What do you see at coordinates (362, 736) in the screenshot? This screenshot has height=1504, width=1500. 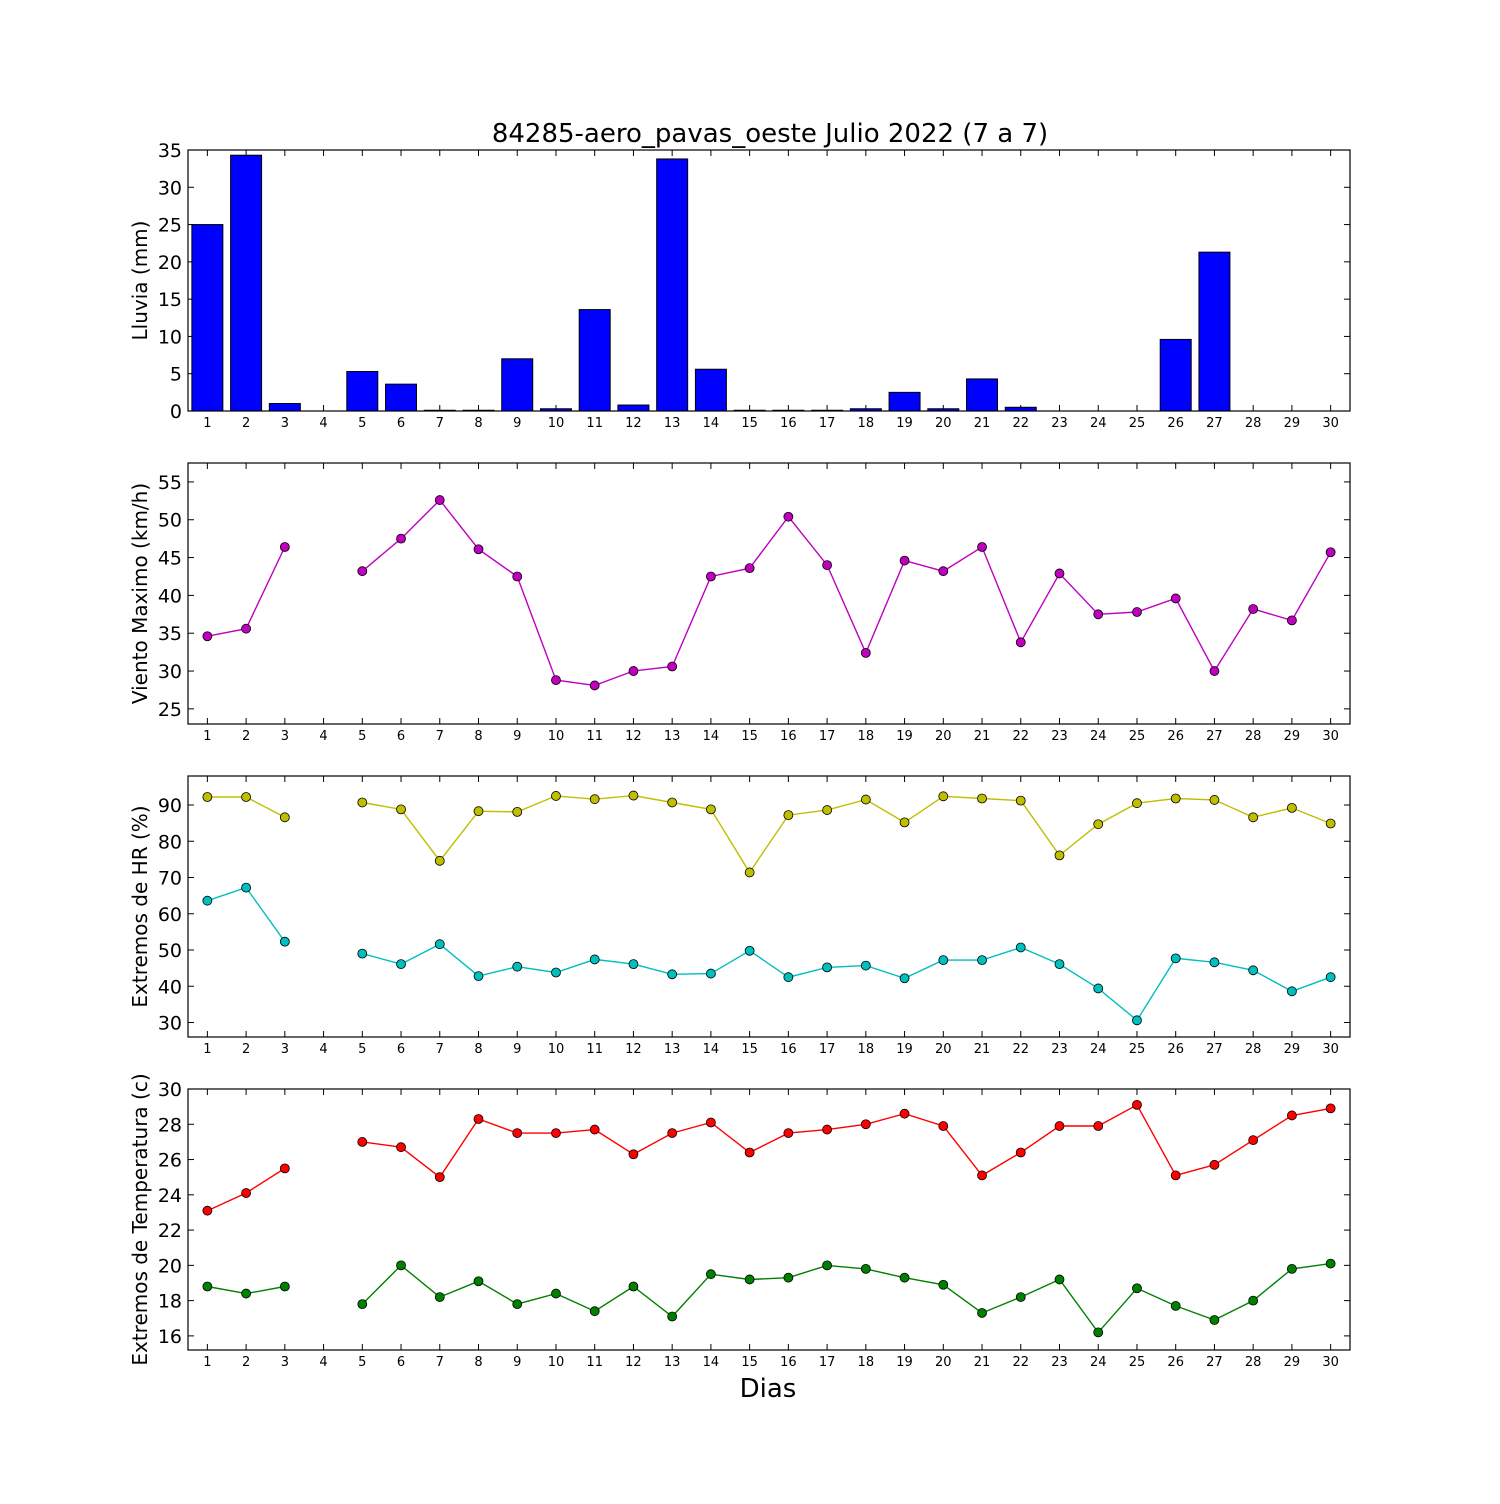 I see `wind-xtick-label: 5` at bounding box center [362, 736].